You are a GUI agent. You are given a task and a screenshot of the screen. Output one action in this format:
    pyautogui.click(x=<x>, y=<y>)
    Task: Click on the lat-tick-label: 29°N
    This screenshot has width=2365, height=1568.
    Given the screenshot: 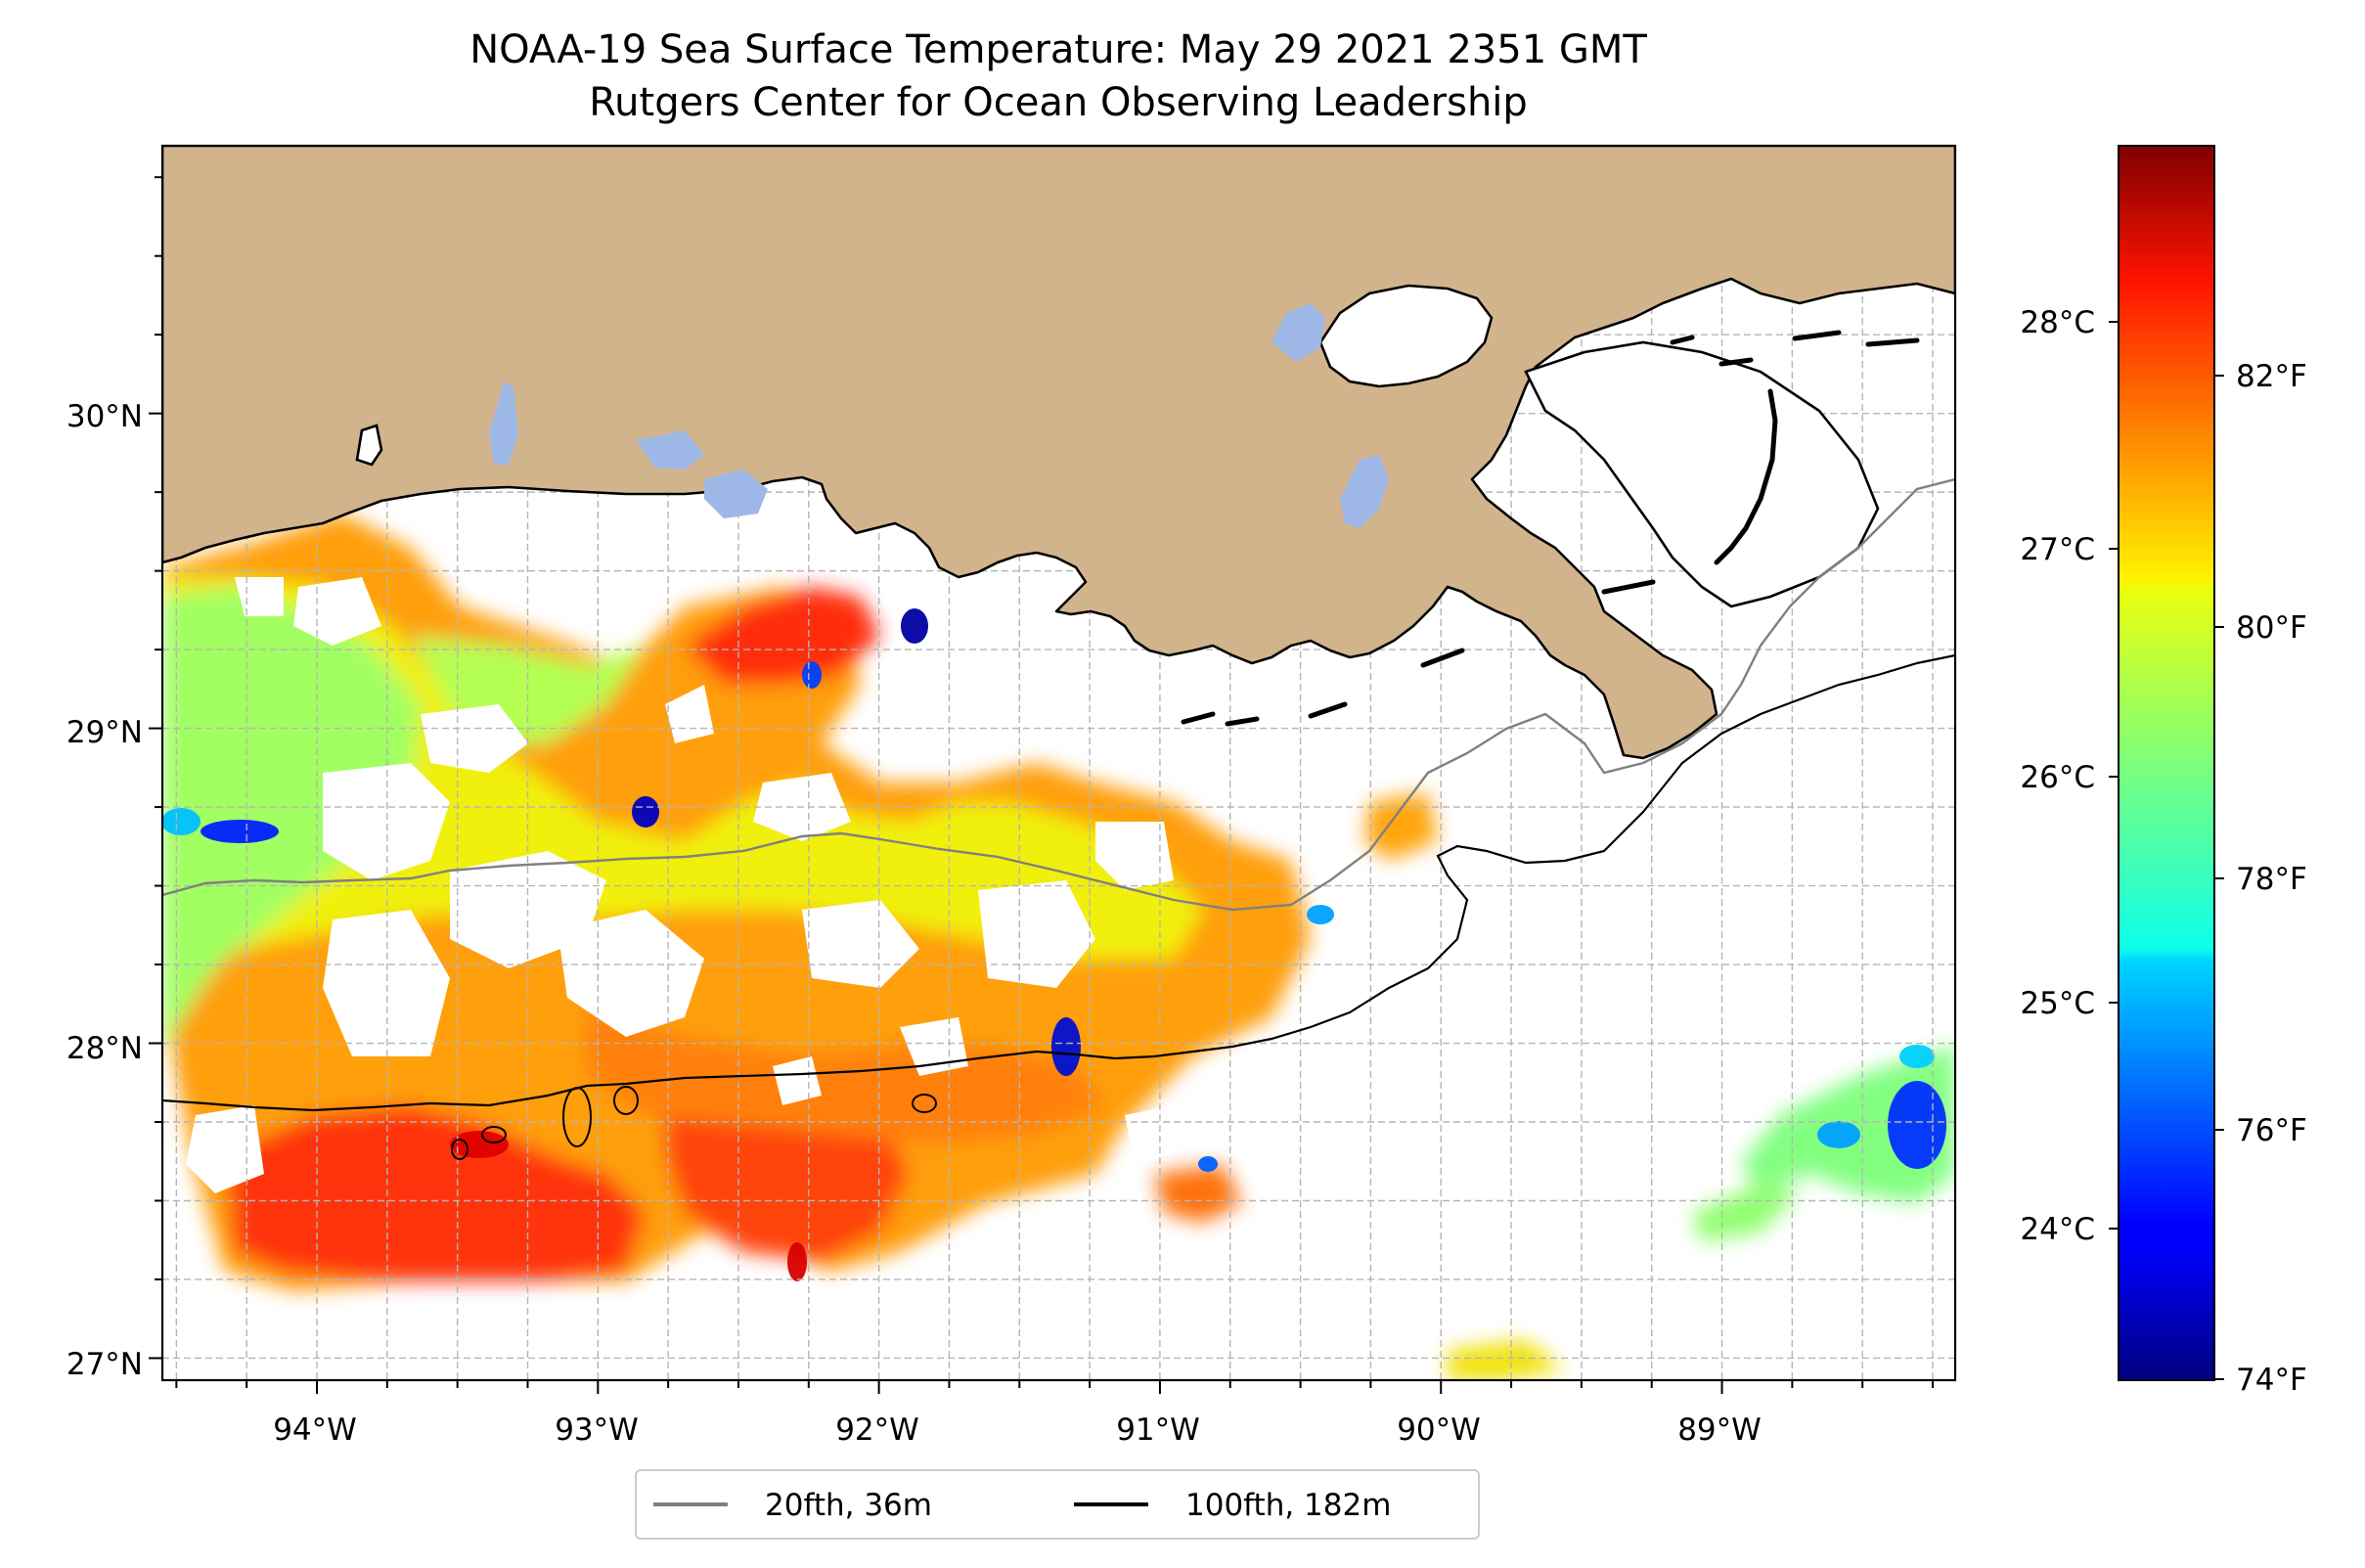 What is the action you would take?
    pyautogui.click(x=105, y=732)
    